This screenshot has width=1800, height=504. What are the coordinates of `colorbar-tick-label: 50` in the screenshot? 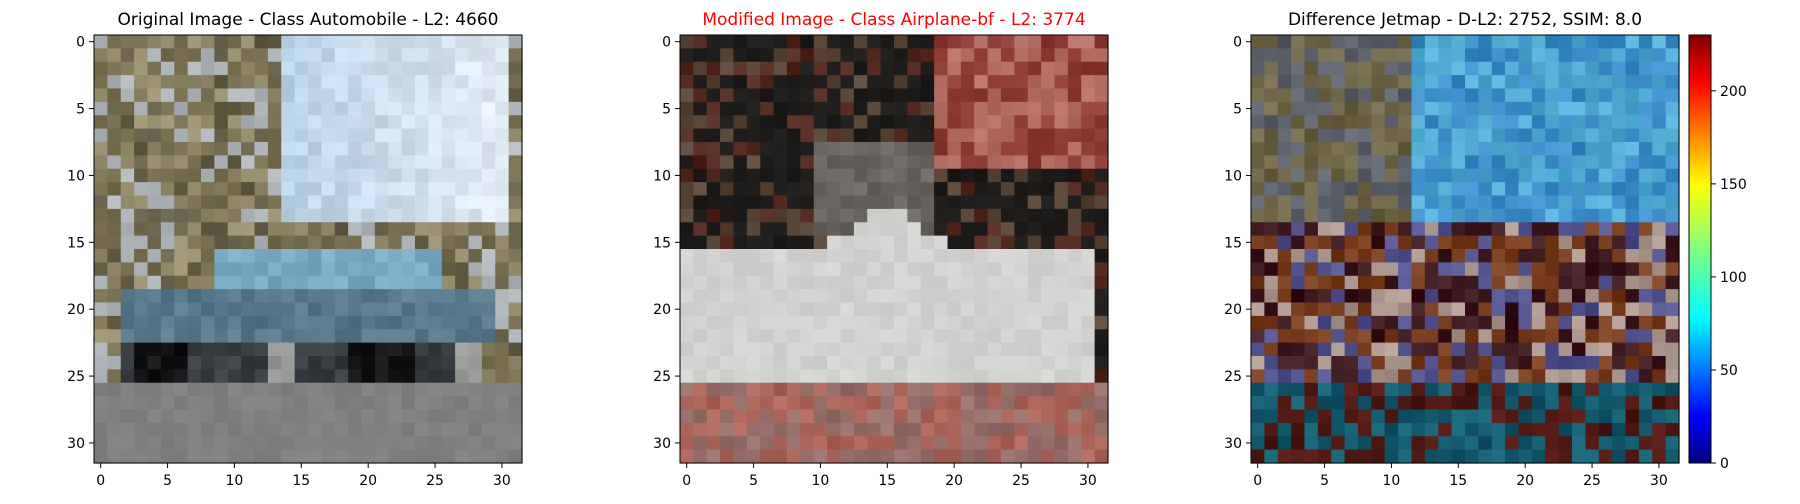 It's located at (1729, 371).